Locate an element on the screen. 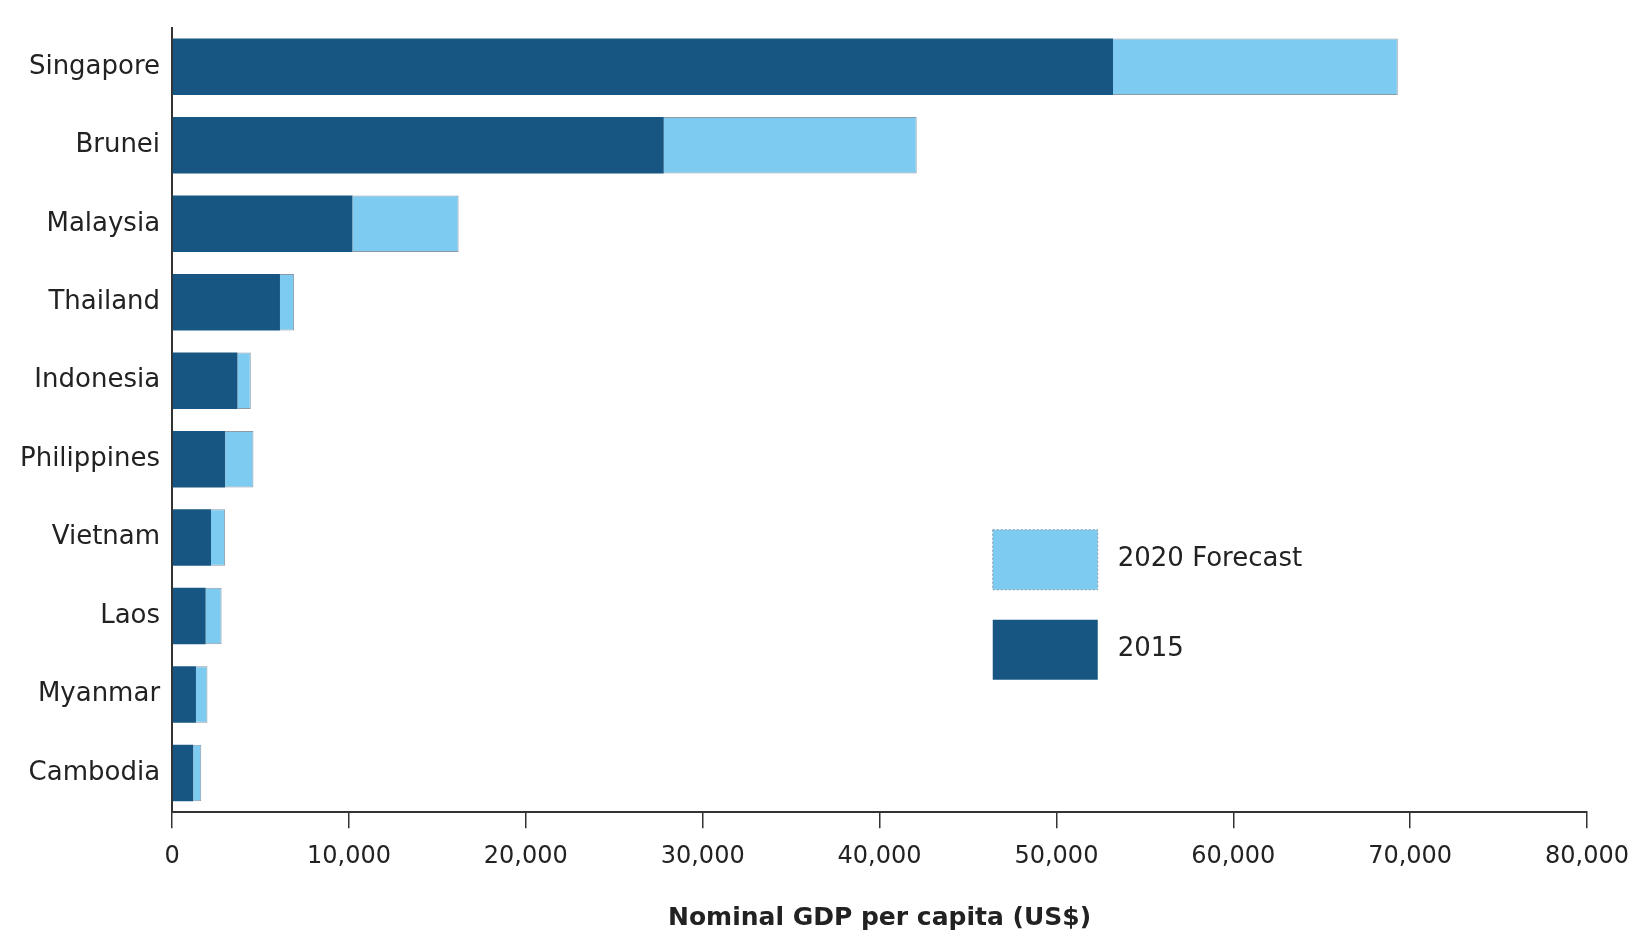 The image size is (1643, 945). y-tick-label: Laos is located at coordinates (130, 613).